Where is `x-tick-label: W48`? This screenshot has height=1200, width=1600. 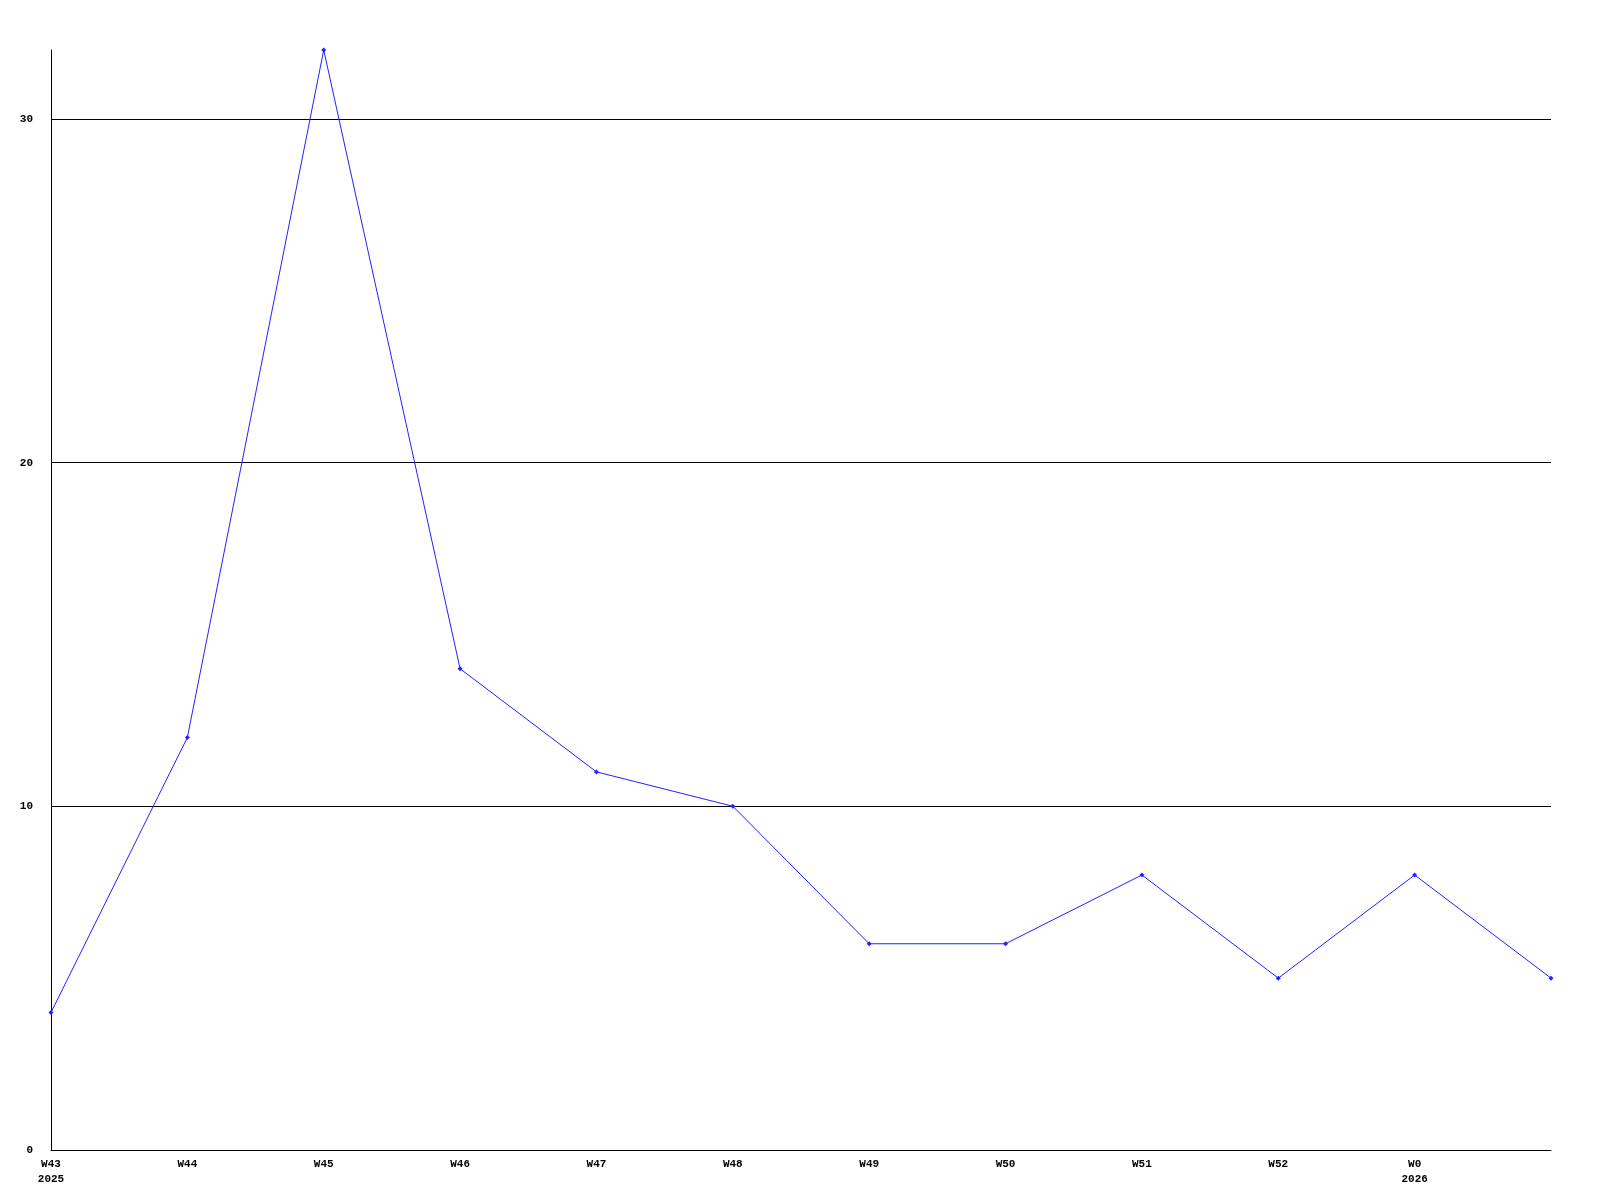 x-tick-label: W48 is located at coordinates (733, 1163).